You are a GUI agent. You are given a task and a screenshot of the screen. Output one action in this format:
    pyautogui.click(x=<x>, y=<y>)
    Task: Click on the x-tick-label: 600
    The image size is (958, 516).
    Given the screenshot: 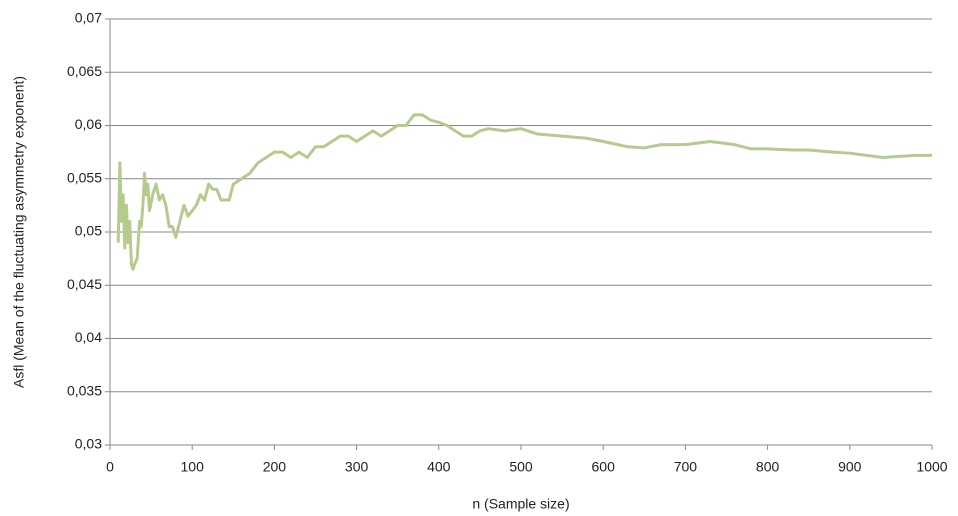 What is the action you would take?
    pyautogui.click(x=604, y=467)
    